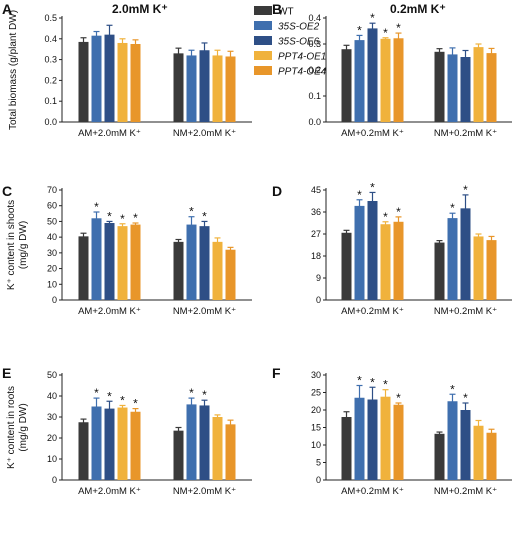 The image size is (520, 535). Describe the element at coordinates (465, 491) in the screenshot. I see `category-label: NM+0.2mM K⁺` at that location.